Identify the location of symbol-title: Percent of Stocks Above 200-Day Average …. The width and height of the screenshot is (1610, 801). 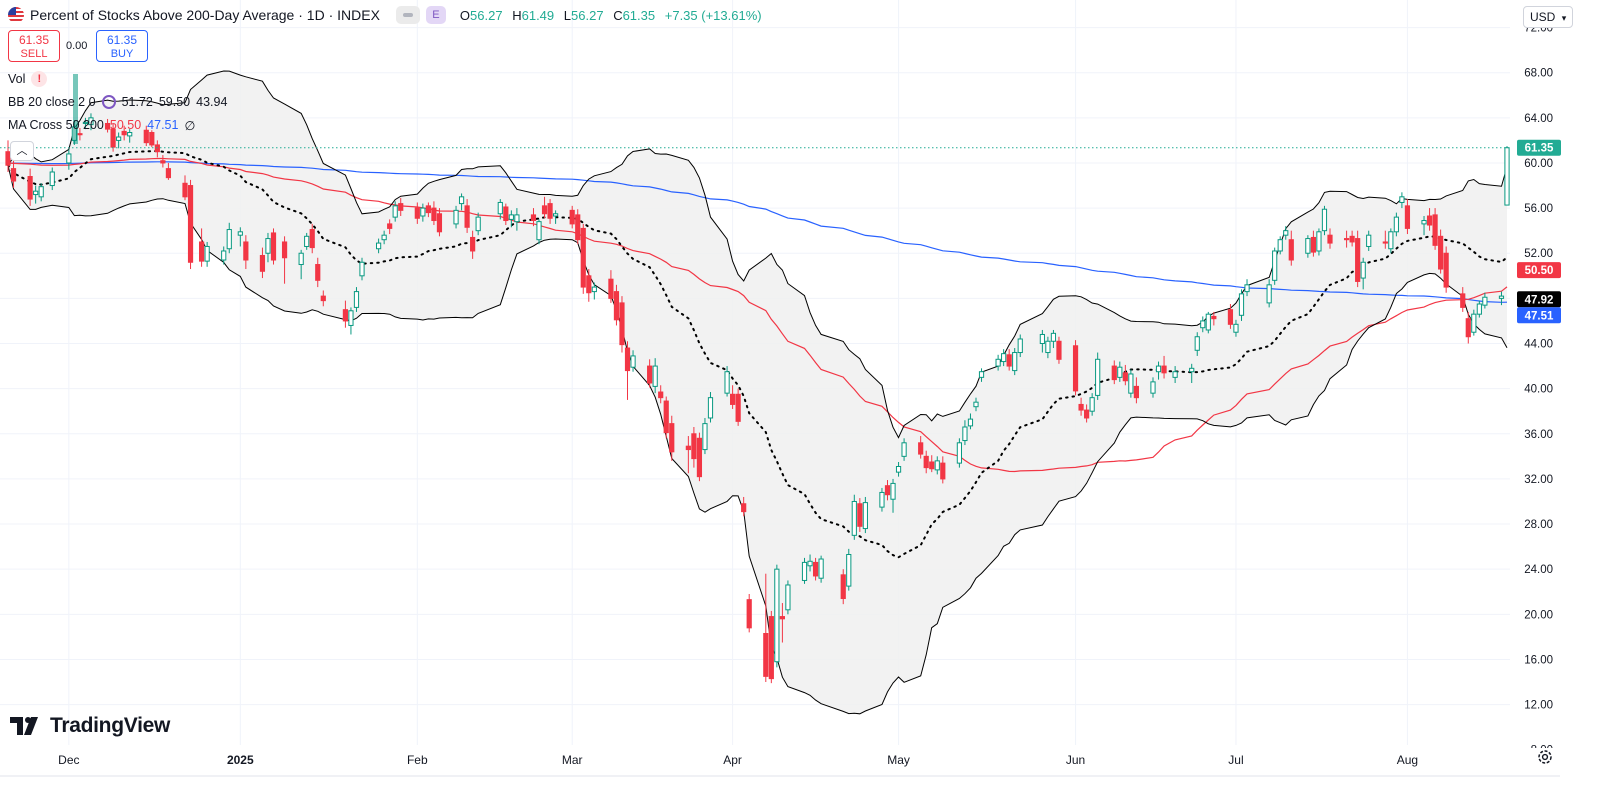
(205, 15).